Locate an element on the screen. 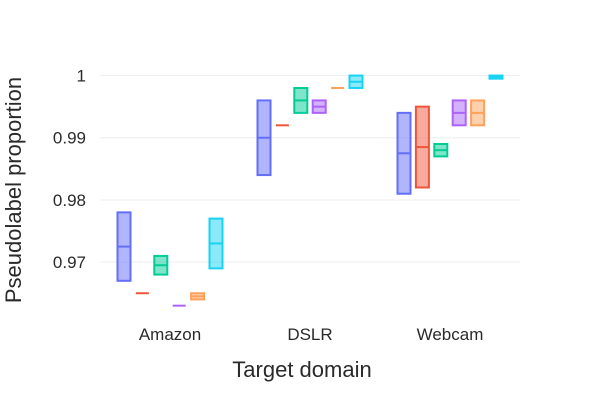  box-series-3-dslr is located at coordinates (301, 100).